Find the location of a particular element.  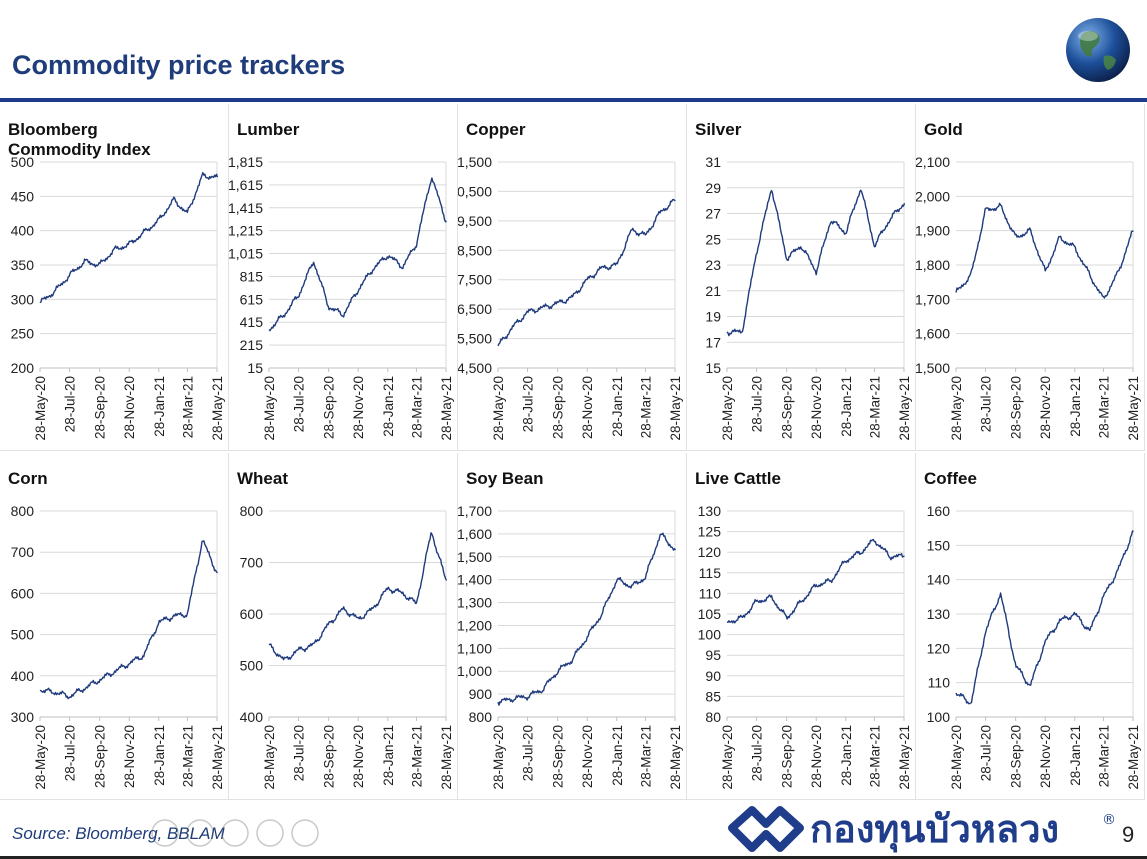

lotus-logo-icon is located at coordinates (766, 829).